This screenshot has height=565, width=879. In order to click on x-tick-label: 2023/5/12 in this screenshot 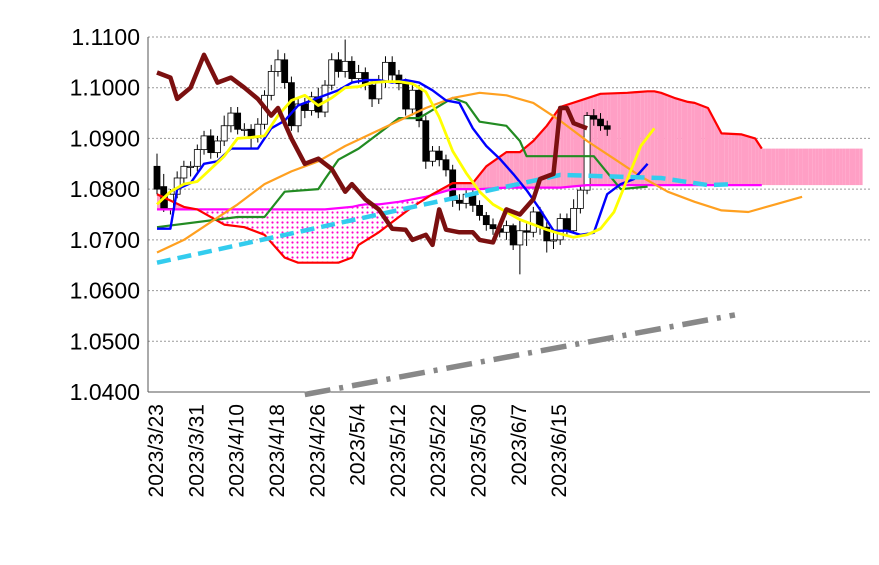, I will do `click(398, 450)`.